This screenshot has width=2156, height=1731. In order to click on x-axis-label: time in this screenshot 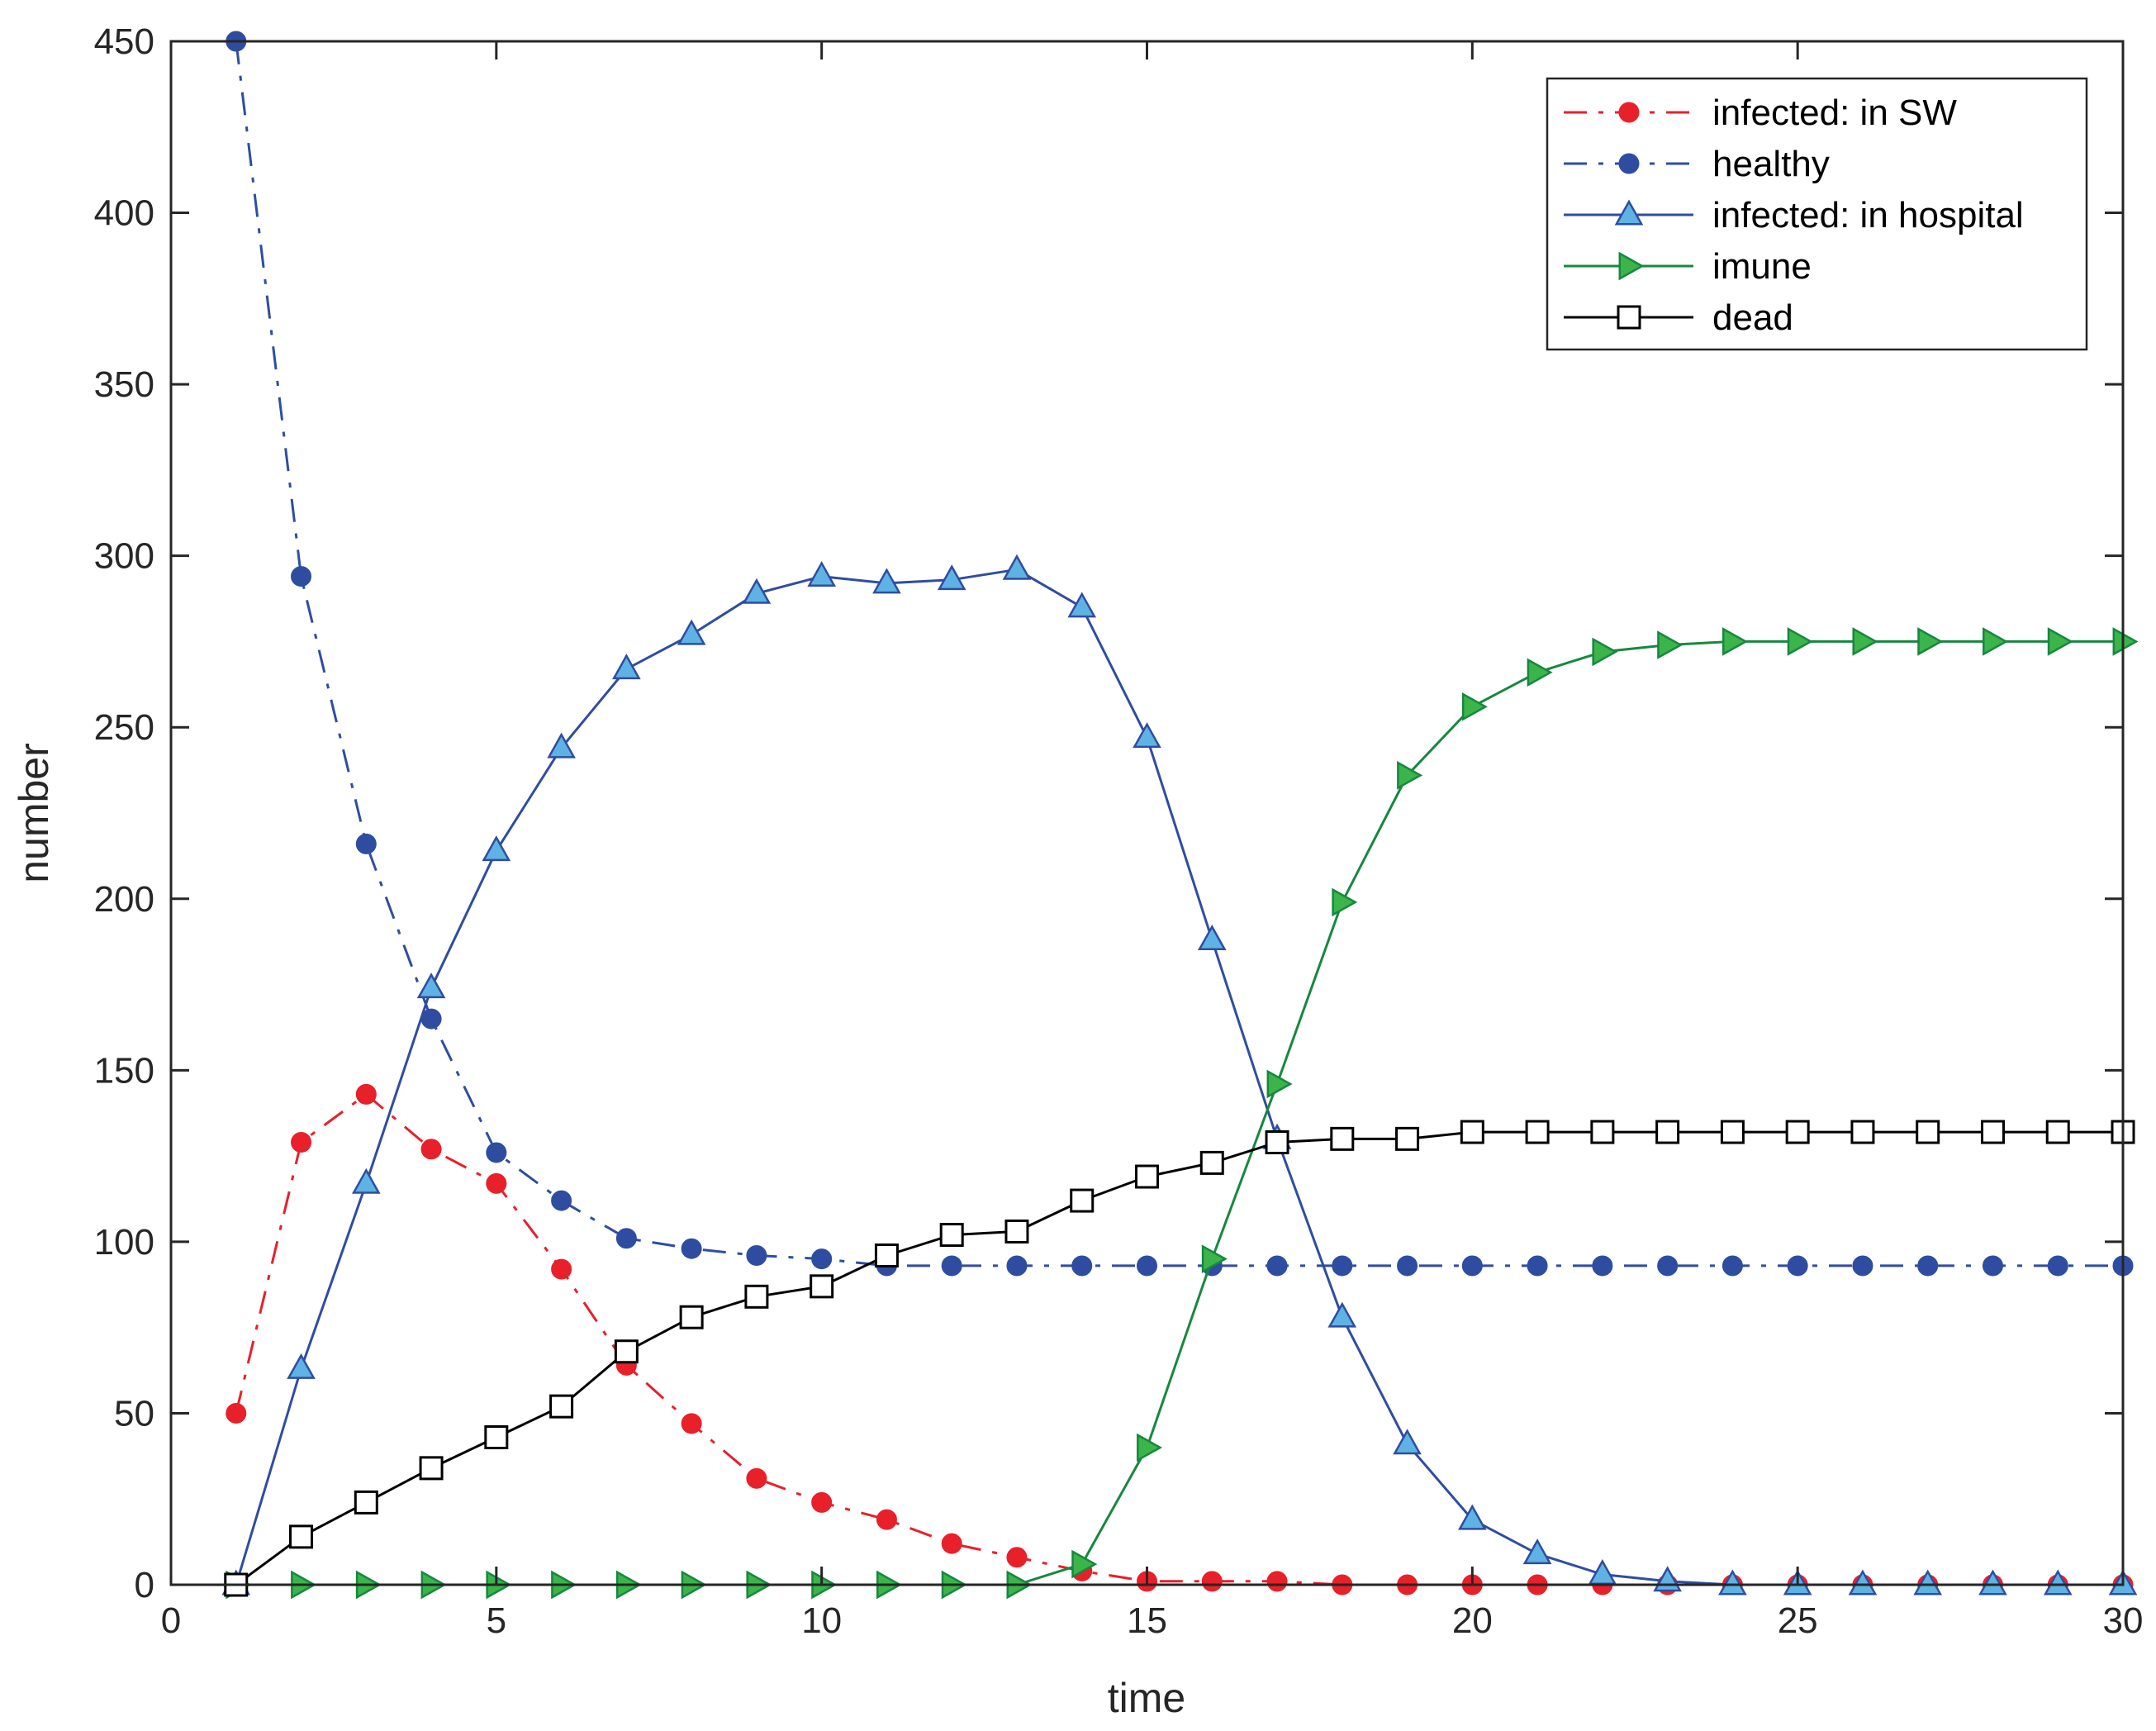, I will do `click(1146, 1698)`.